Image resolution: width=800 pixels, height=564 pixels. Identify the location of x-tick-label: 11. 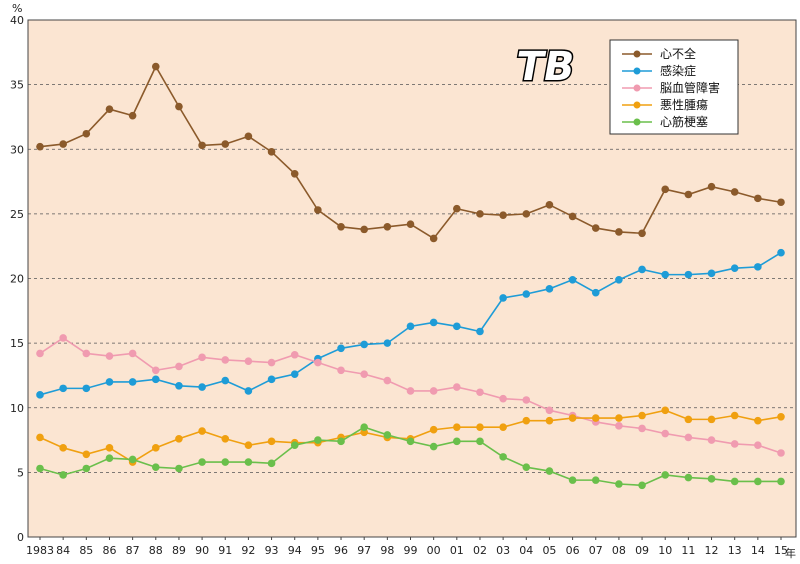
(688, 550).